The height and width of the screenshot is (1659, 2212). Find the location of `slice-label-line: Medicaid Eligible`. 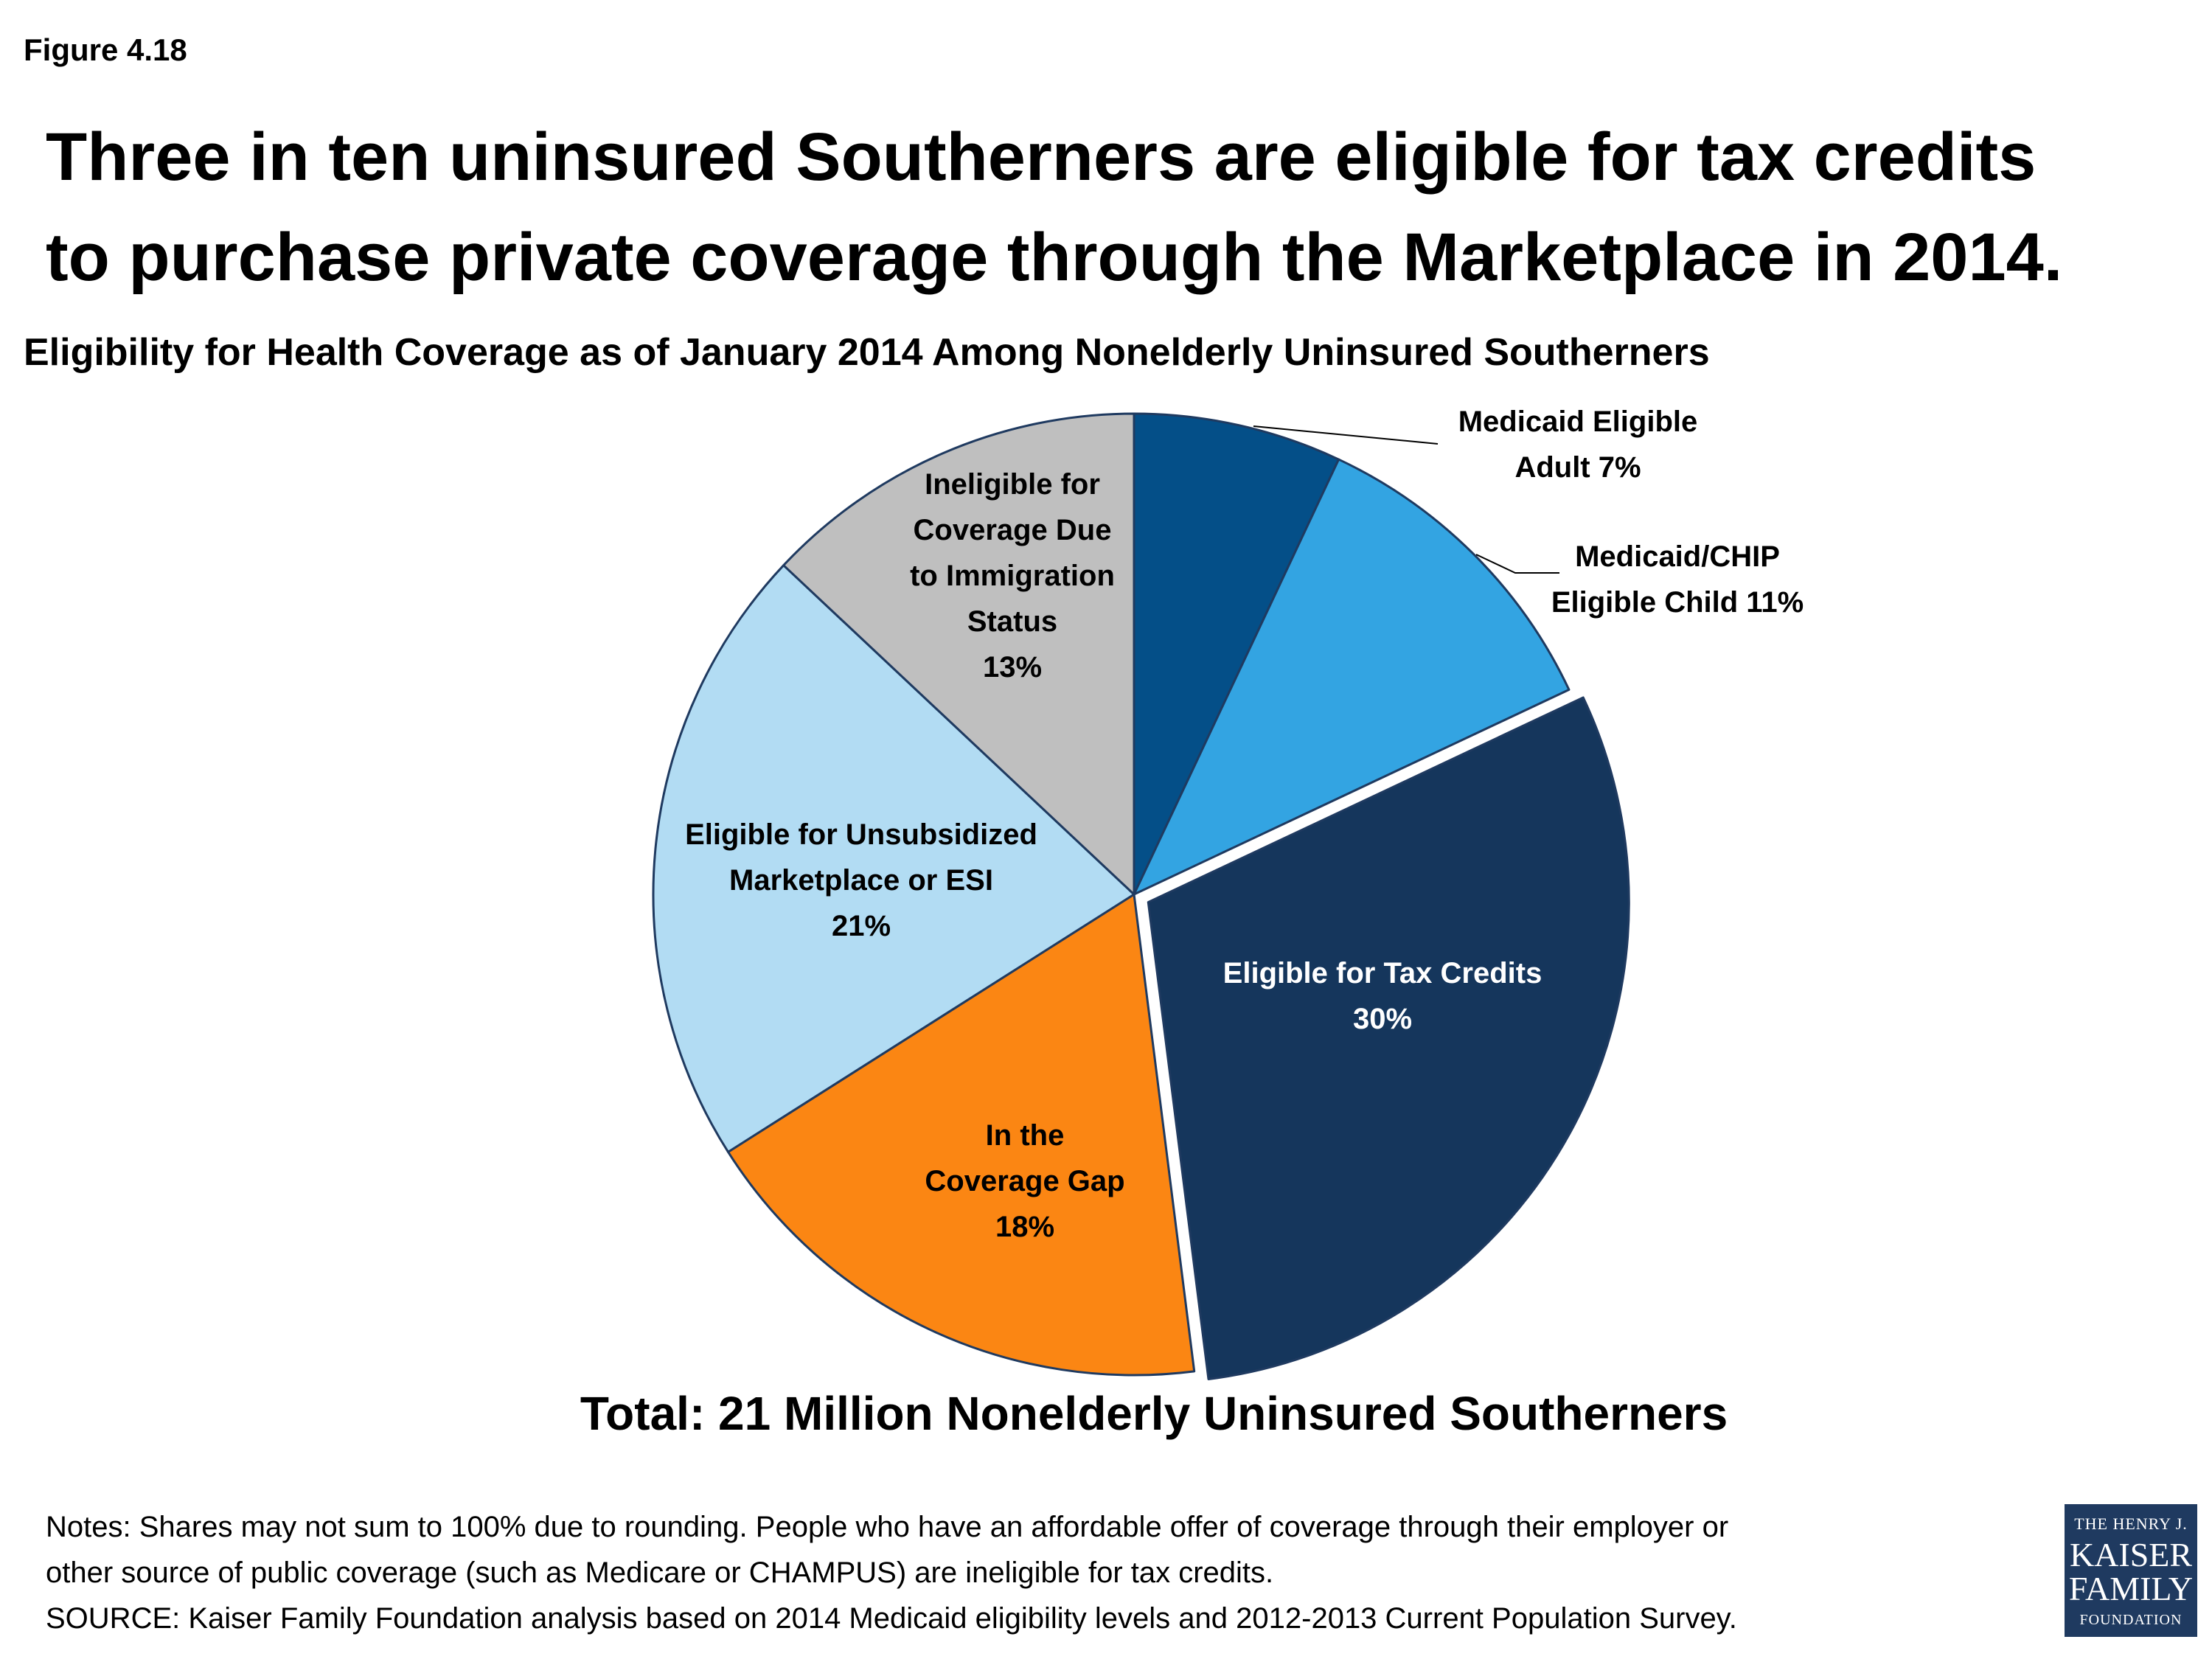

slice-label-line: Medicaid Eligible is located at coordinates (1578, 422).